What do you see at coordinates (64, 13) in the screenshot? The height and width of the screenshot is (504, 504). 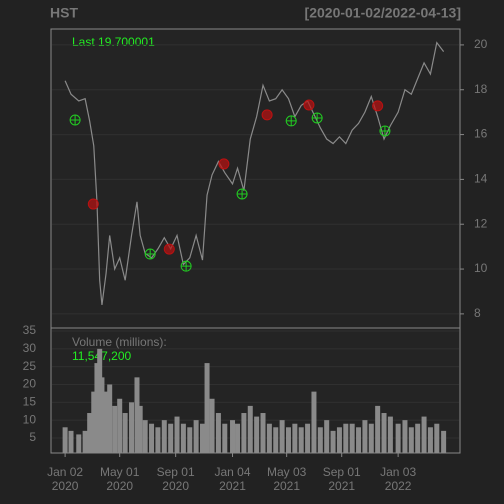 I see `chart-title: HST` at bounding box center [64, 13].